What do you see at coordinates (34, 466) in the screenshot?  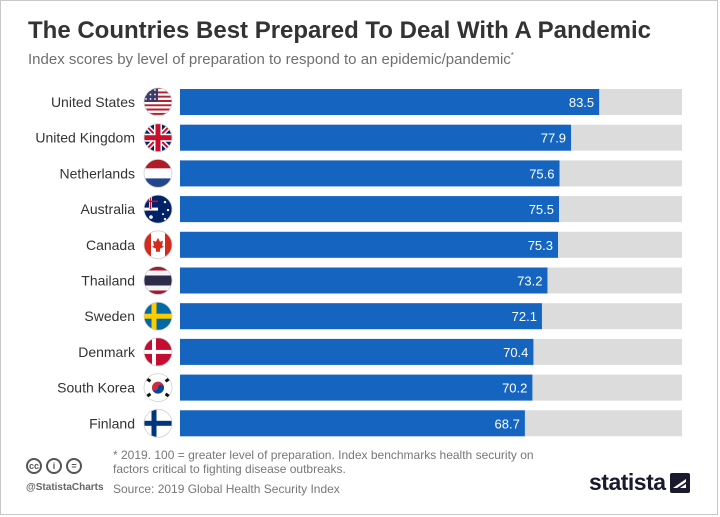 I see `creative-commons-icon: cc` at bounding box center [34, 466].